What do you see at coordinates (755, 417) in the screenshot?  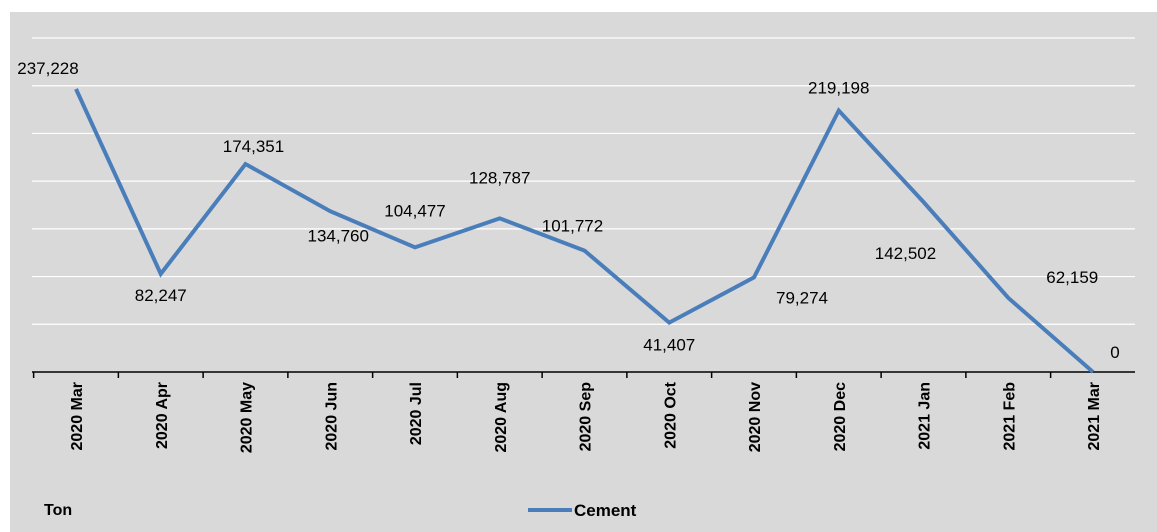 I see `x-tick-label: 2020 Nov` at bounding box center [755, 417].